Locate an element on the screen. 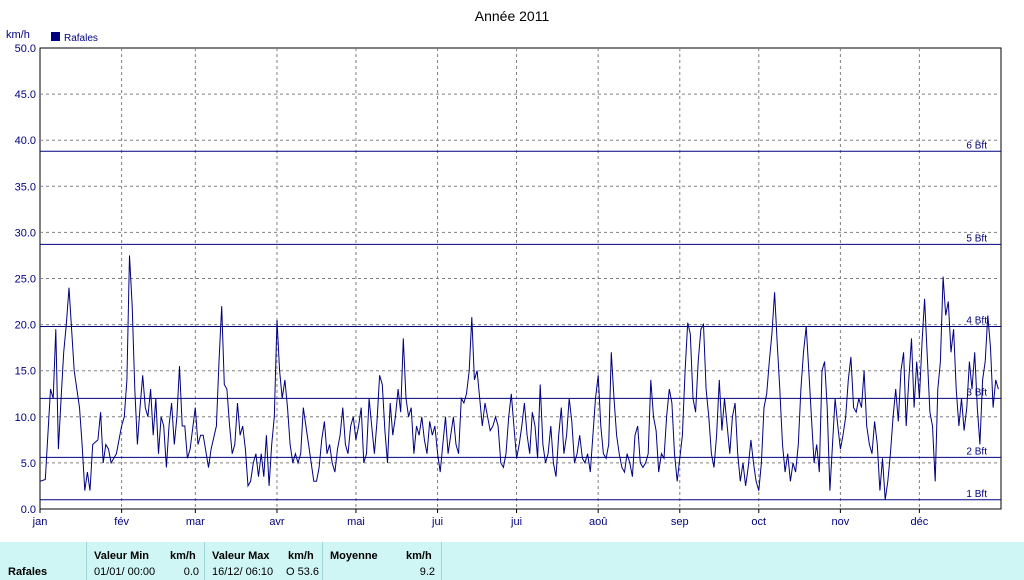 This screenshot has width=1024, height=580. y-tick-label: 20.0 is located at coordinates (25, 326).